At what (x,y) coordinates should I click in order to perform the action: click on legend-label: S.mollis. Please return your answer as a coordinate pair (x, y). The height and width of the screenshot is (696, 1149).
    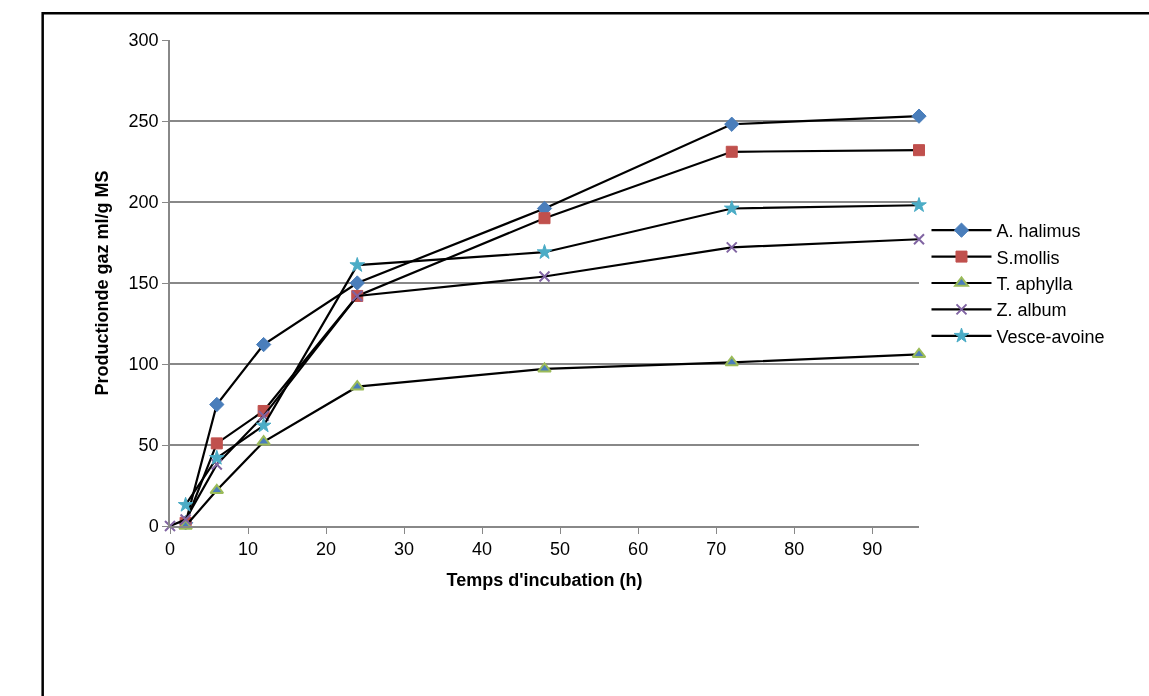
    Looking at the image, I should click on (1028, 257).